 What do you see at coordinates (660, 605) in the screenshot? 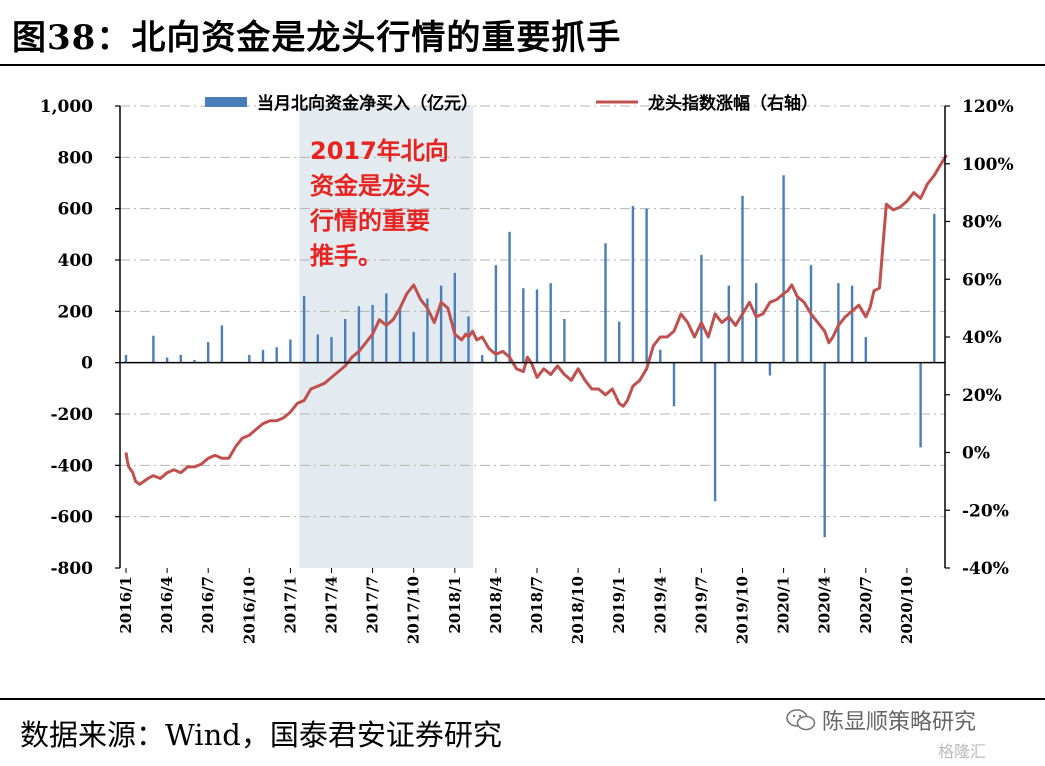
I see `x-tick-label: 2019/4` at bounding box center [660, 605].